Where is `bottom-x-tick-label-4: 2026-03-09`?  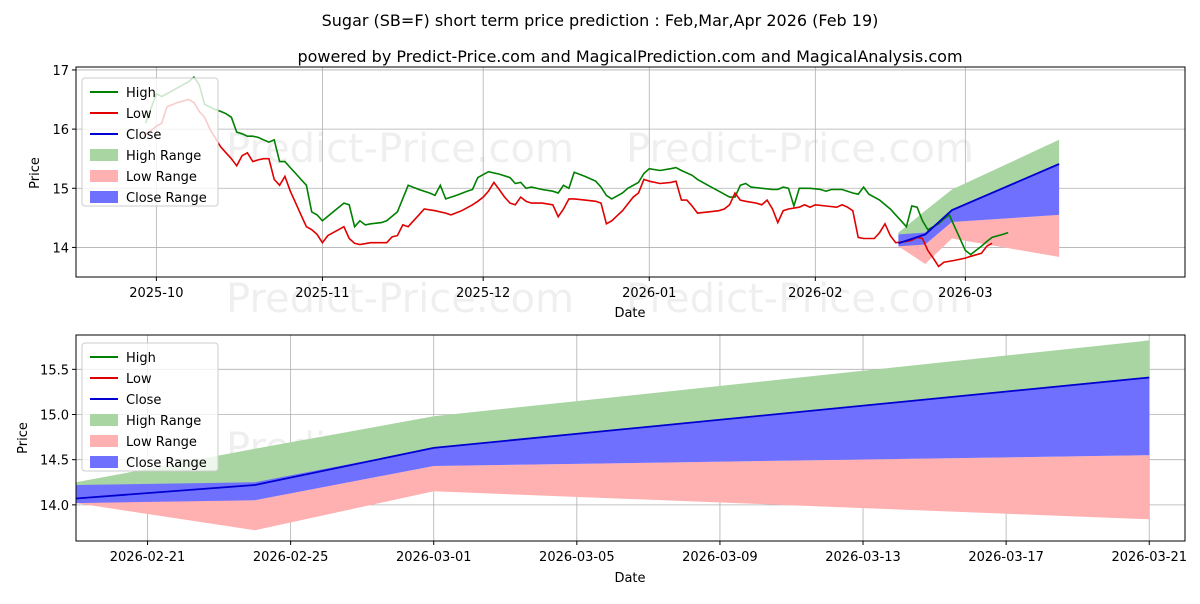
bottom-x-tick-label-4: 2026-03-09 is located at coordinates (720, 557).